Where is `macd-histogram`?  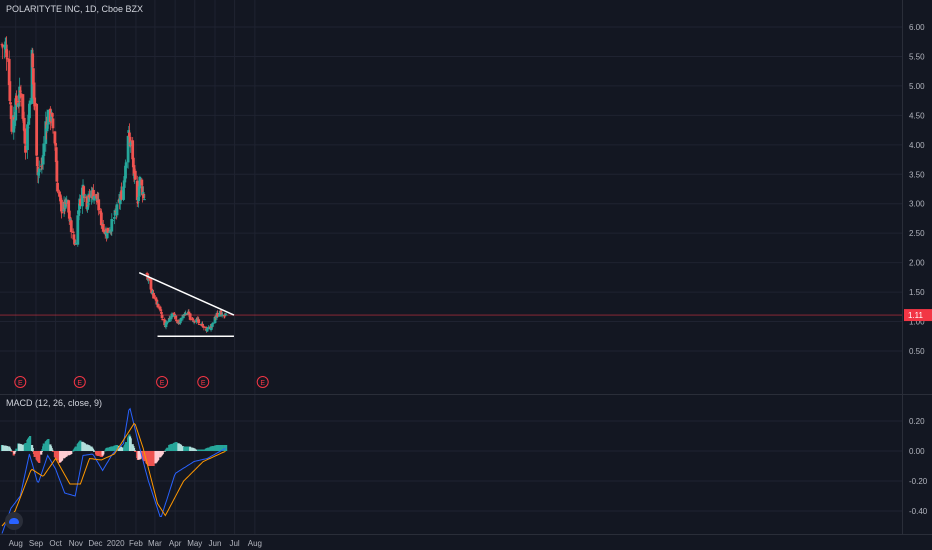 macd-histogram is located at coordinates (114, 450).